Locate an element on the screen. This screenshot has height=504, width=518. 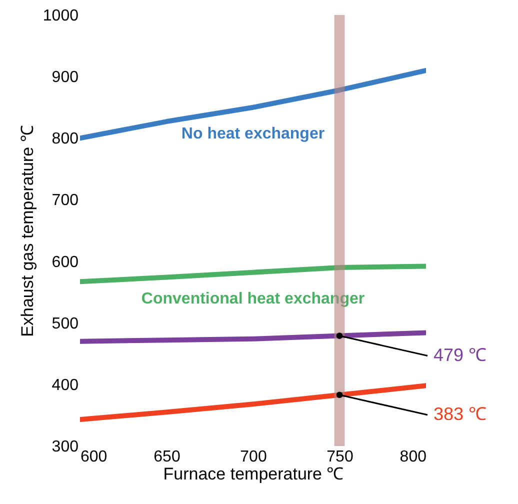
y-tick-label: 600 is located at coordinates (65, 262).